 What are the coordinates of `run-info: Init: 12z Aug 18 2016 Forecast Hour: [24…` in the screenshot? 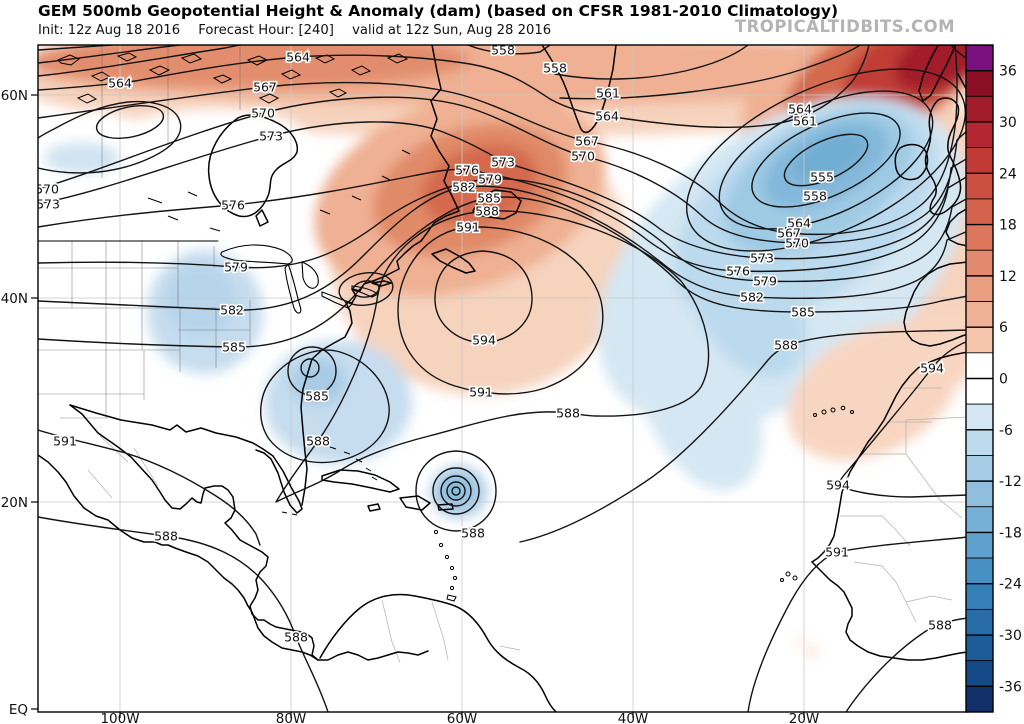 It's located at (301, 30).